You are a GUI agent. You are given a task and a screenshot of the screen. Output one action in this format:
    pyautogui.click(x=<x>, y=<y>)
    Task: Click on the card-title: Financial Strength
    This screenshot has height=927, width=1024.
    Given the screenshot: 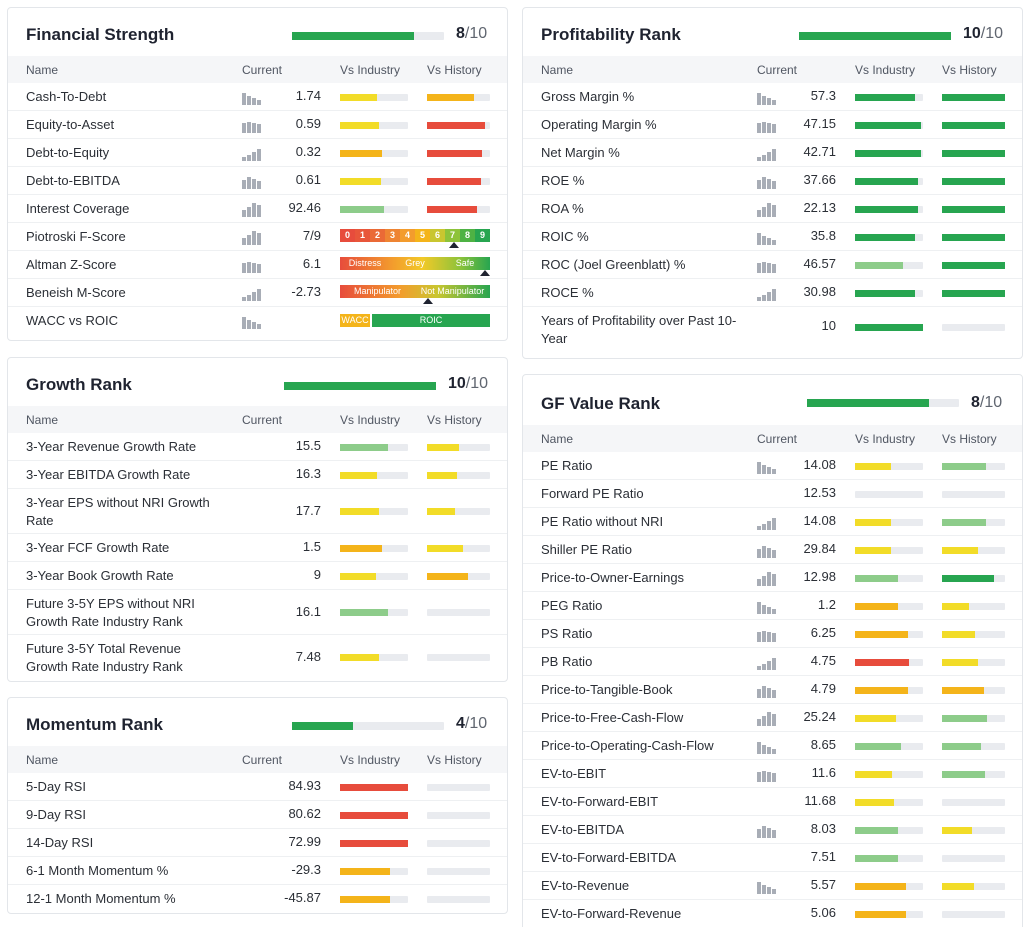 What is the action you would take?
    pyautogui.click(x=100, y=34)
    